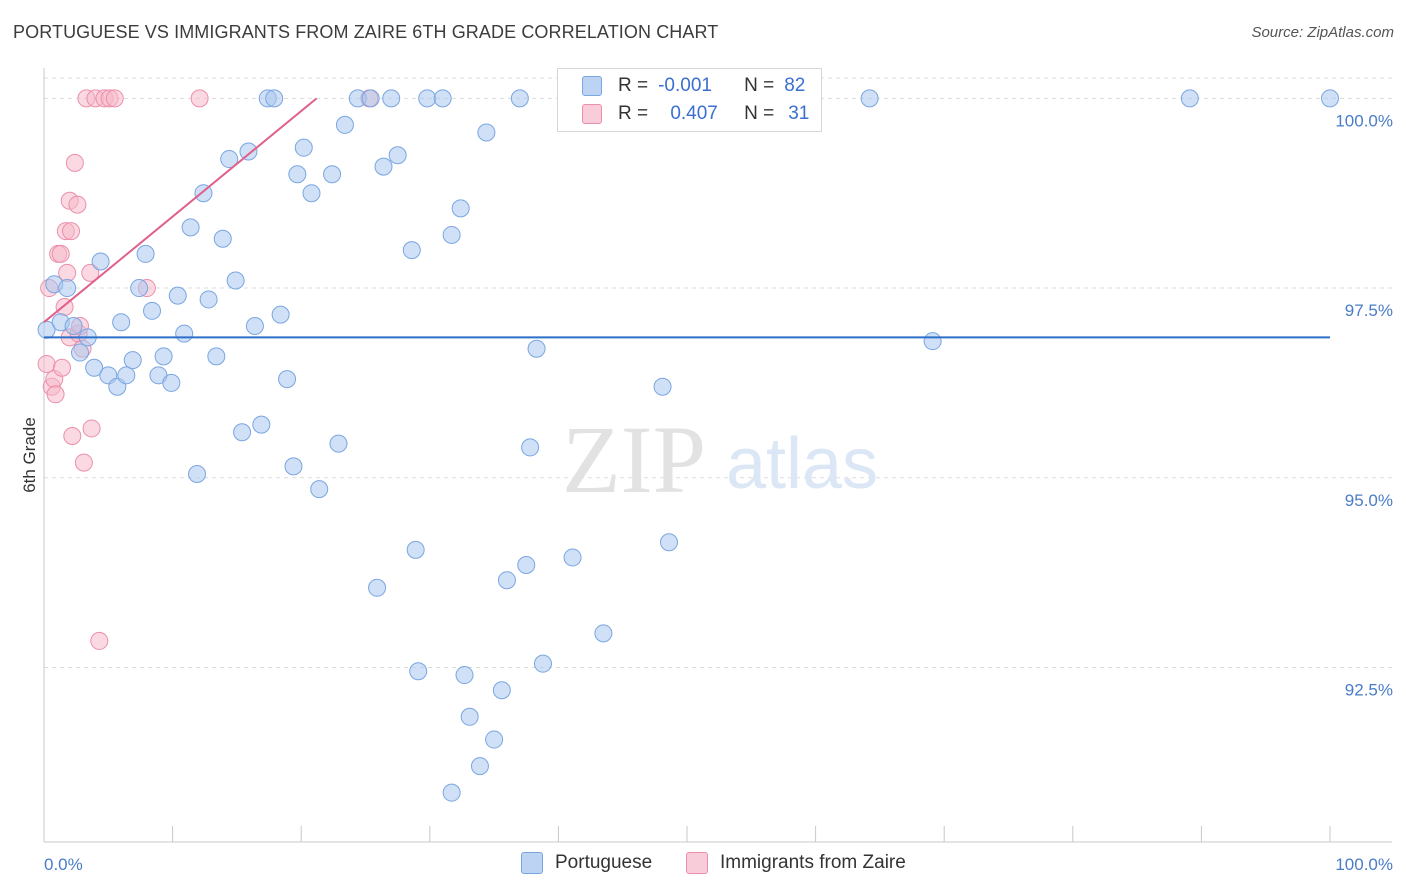 Image resolution: width=1406 pixels, height=892 pixels. Describe the element at coordinates (795, 85) in the screenshot. I see `legend-n-value: 82` at that location.